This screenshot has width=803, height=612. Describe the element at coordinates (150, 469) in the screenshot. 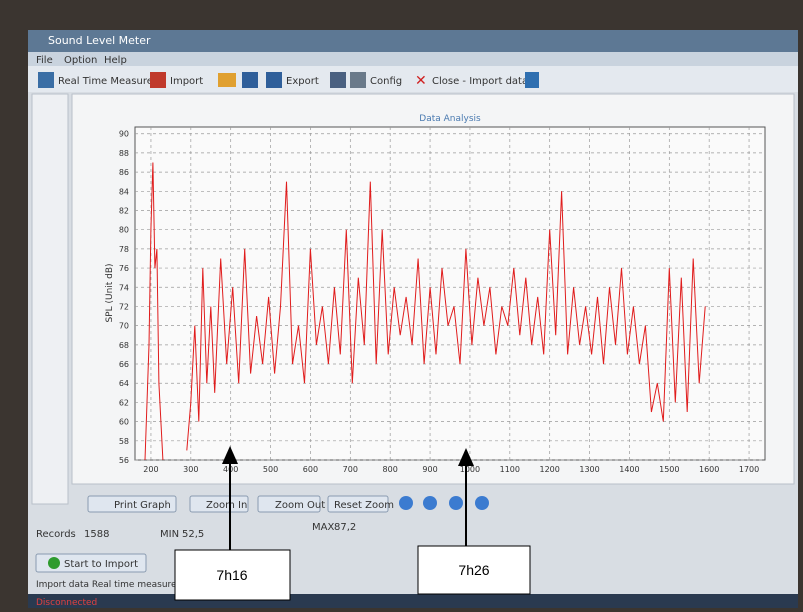

I see `x-tick-label: 200` at that location.